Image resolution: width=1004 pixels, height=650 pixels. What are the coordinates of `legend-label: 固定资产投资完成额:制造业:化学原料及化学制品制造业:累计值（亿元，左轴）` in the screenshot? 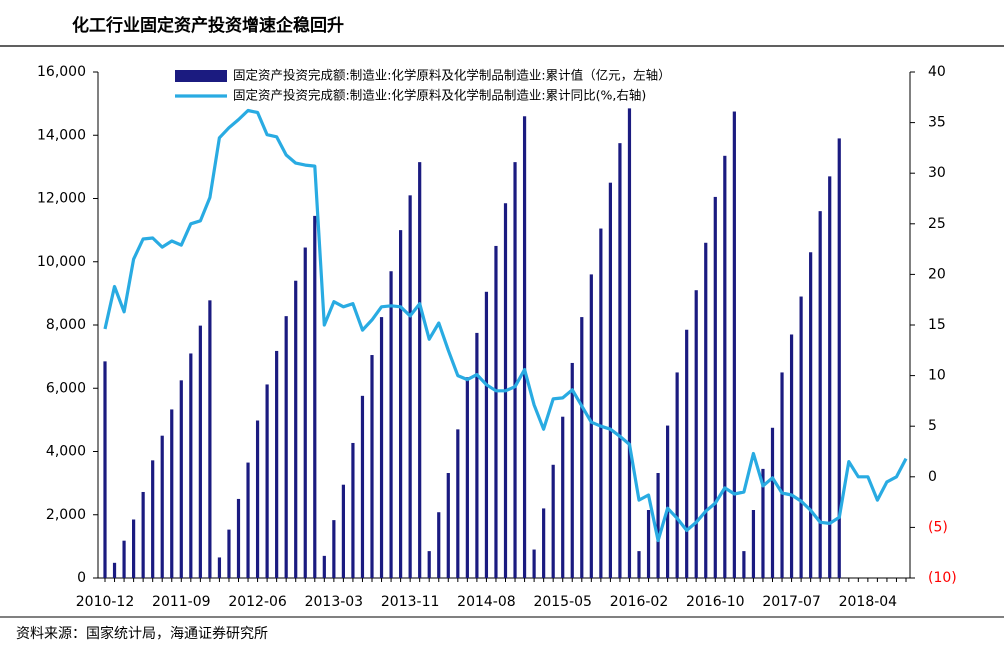 It's located at (452, 75).